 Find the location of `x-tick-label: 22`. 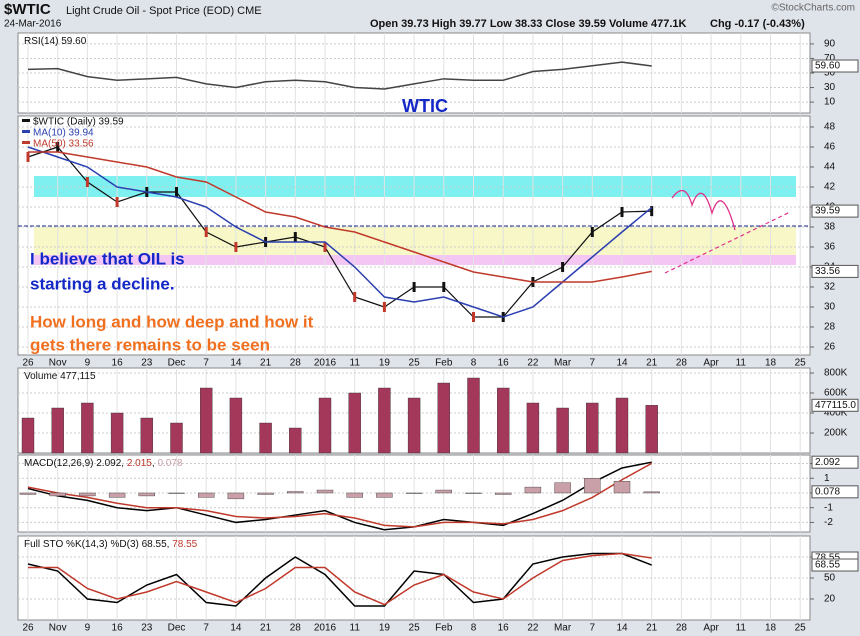

x-tick-label: 22 is located at coordinates (533, 628).